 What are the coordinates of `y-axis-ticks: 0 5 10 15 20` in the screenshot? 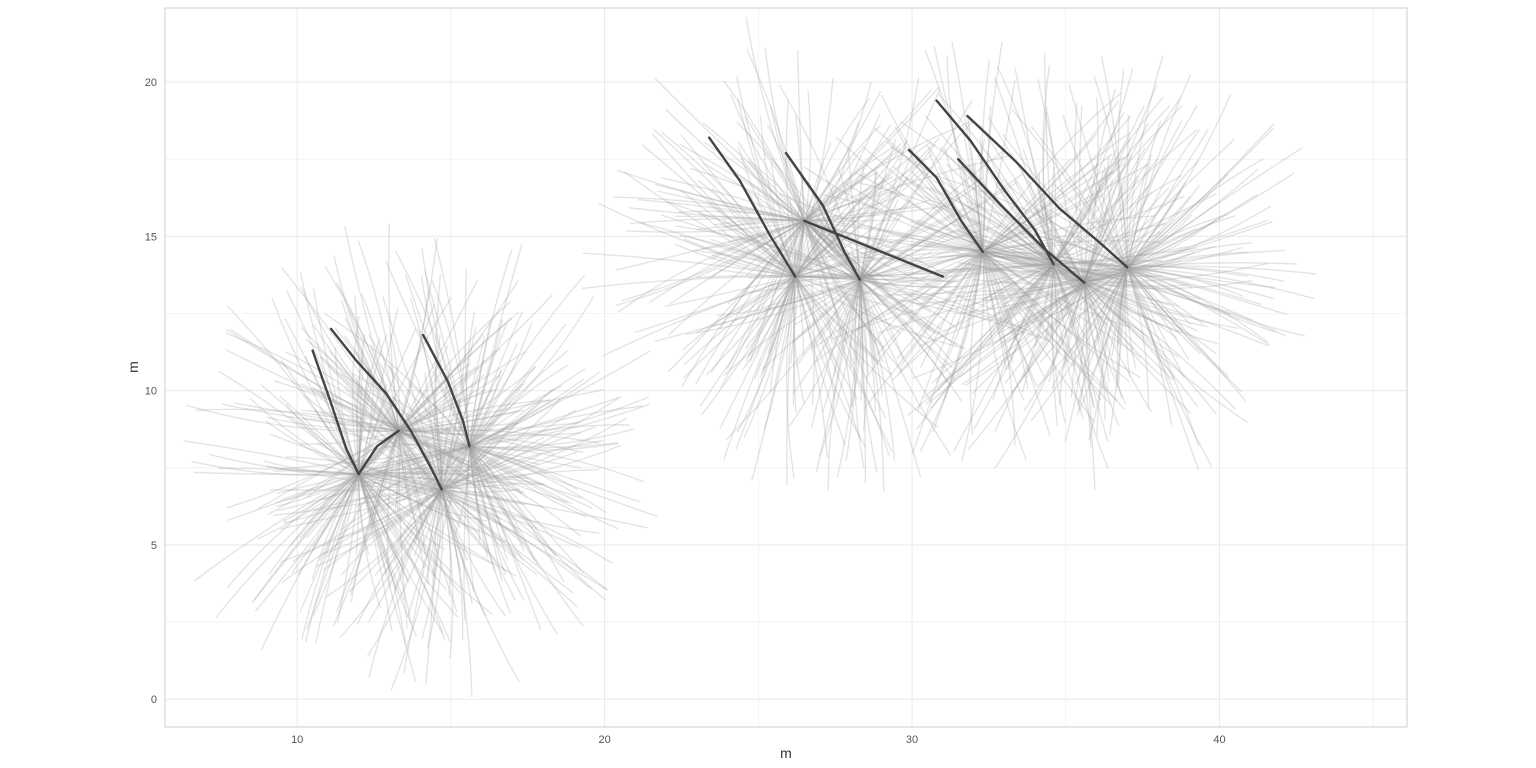 It's located at (151, 391).